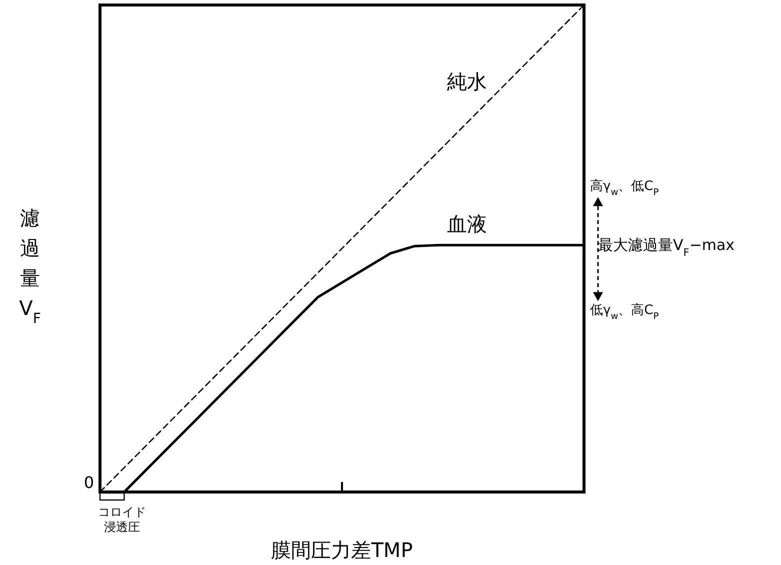 The height and width of the screenshot is (565, 781). What do you see at coordinates (467, 81) in the screenshot?
I see `series-label: 純水` at bounding box center [467, 81].